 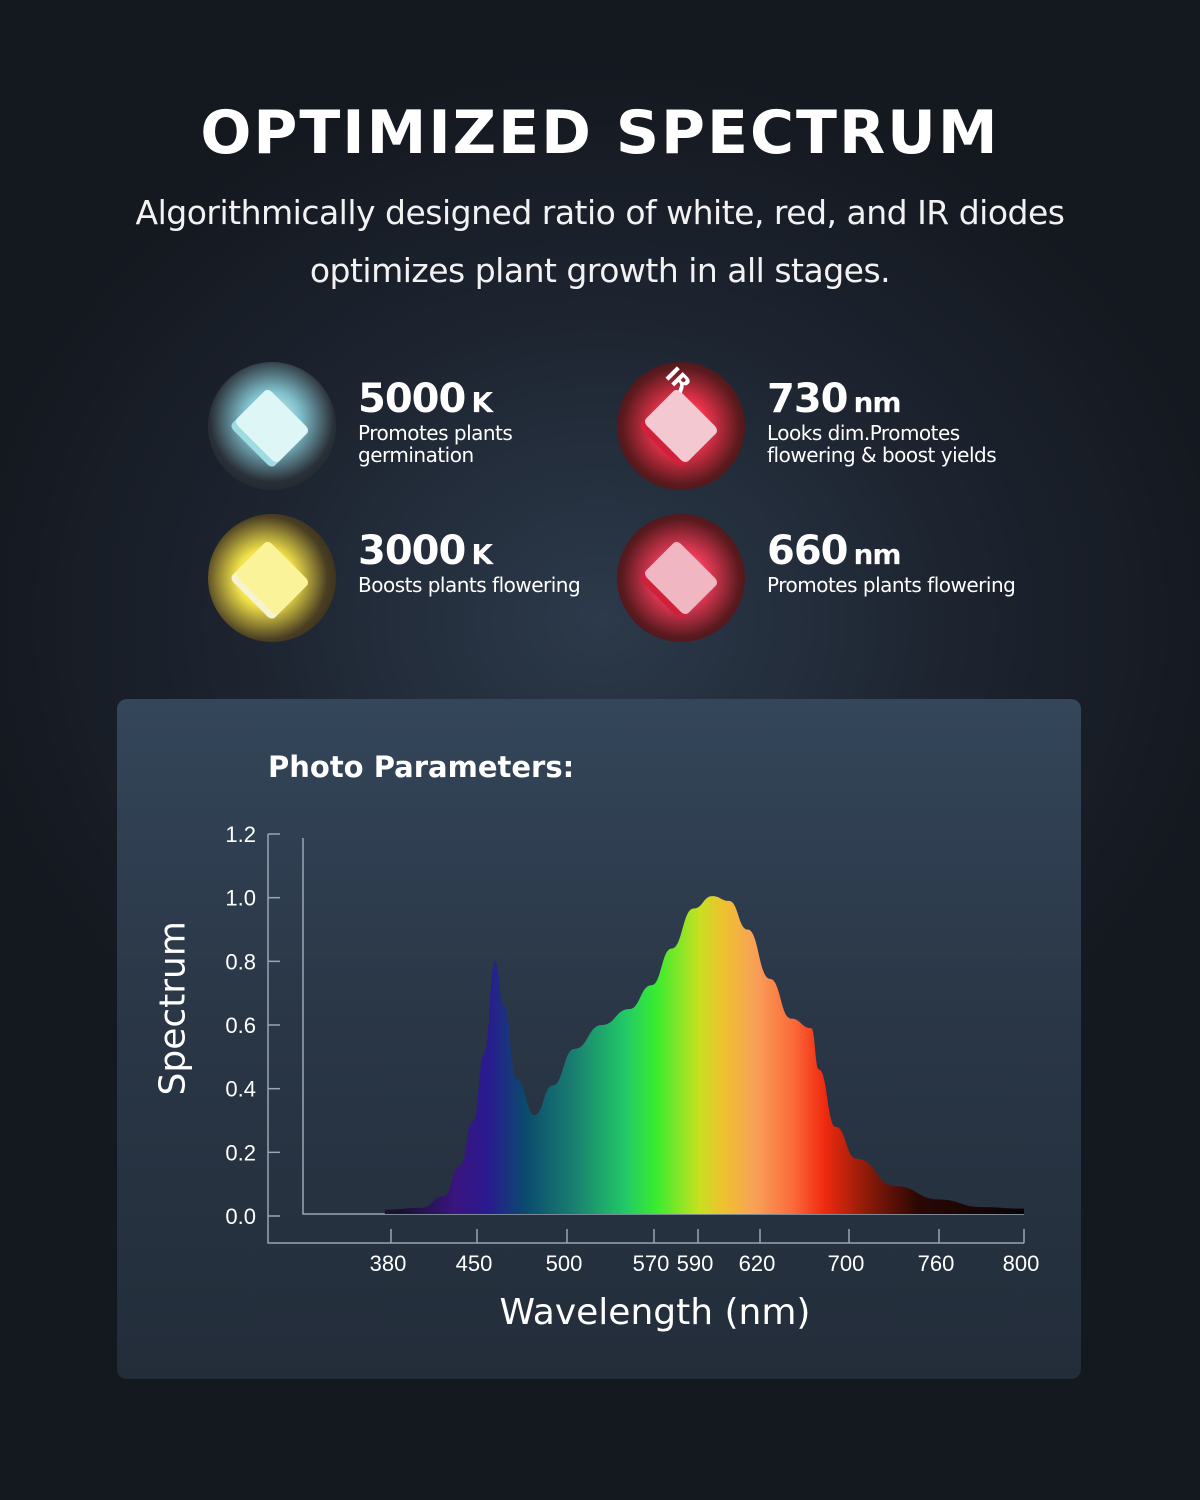 I want to click on x-tick-label: 700, so click(x=846, y=1263).